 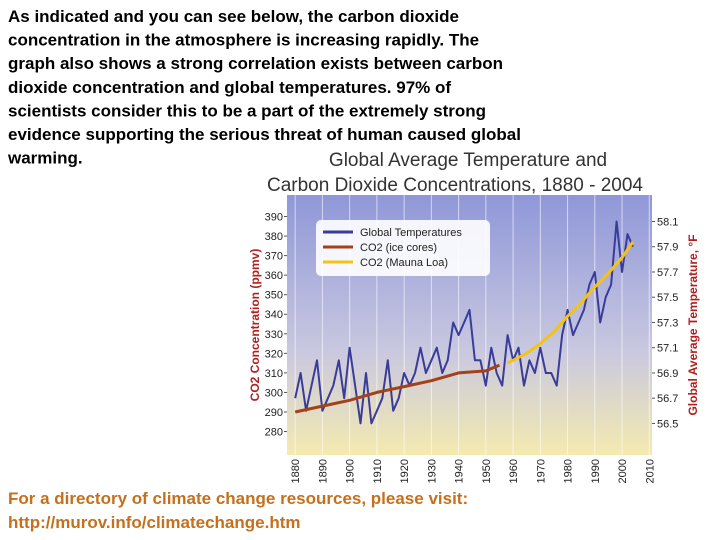 What do you see at coordinates (274, 257) in the screenshot?
I see `y-tick-label: 370` at bounding box center [274, 257].